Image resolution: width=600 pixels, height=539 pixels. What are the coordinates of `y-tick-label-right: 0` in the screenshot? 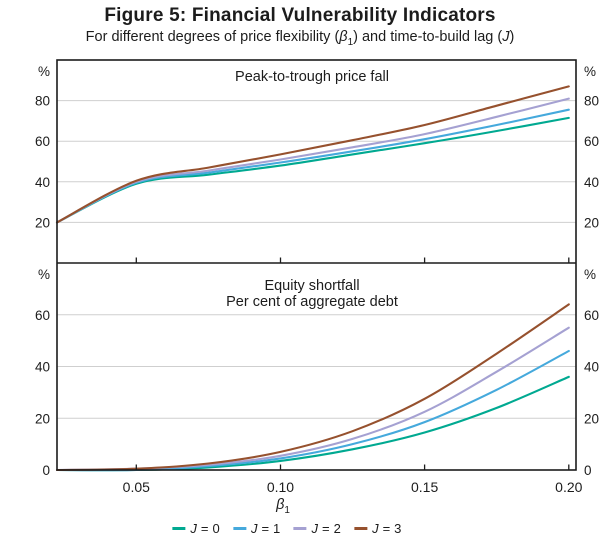 It's located at (588, 470).